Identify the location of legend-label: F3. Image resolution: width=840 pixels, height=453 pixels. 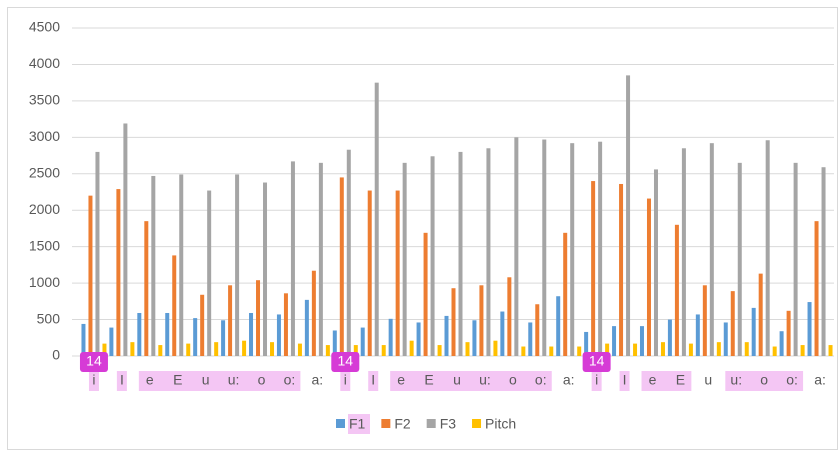
(448, 424).